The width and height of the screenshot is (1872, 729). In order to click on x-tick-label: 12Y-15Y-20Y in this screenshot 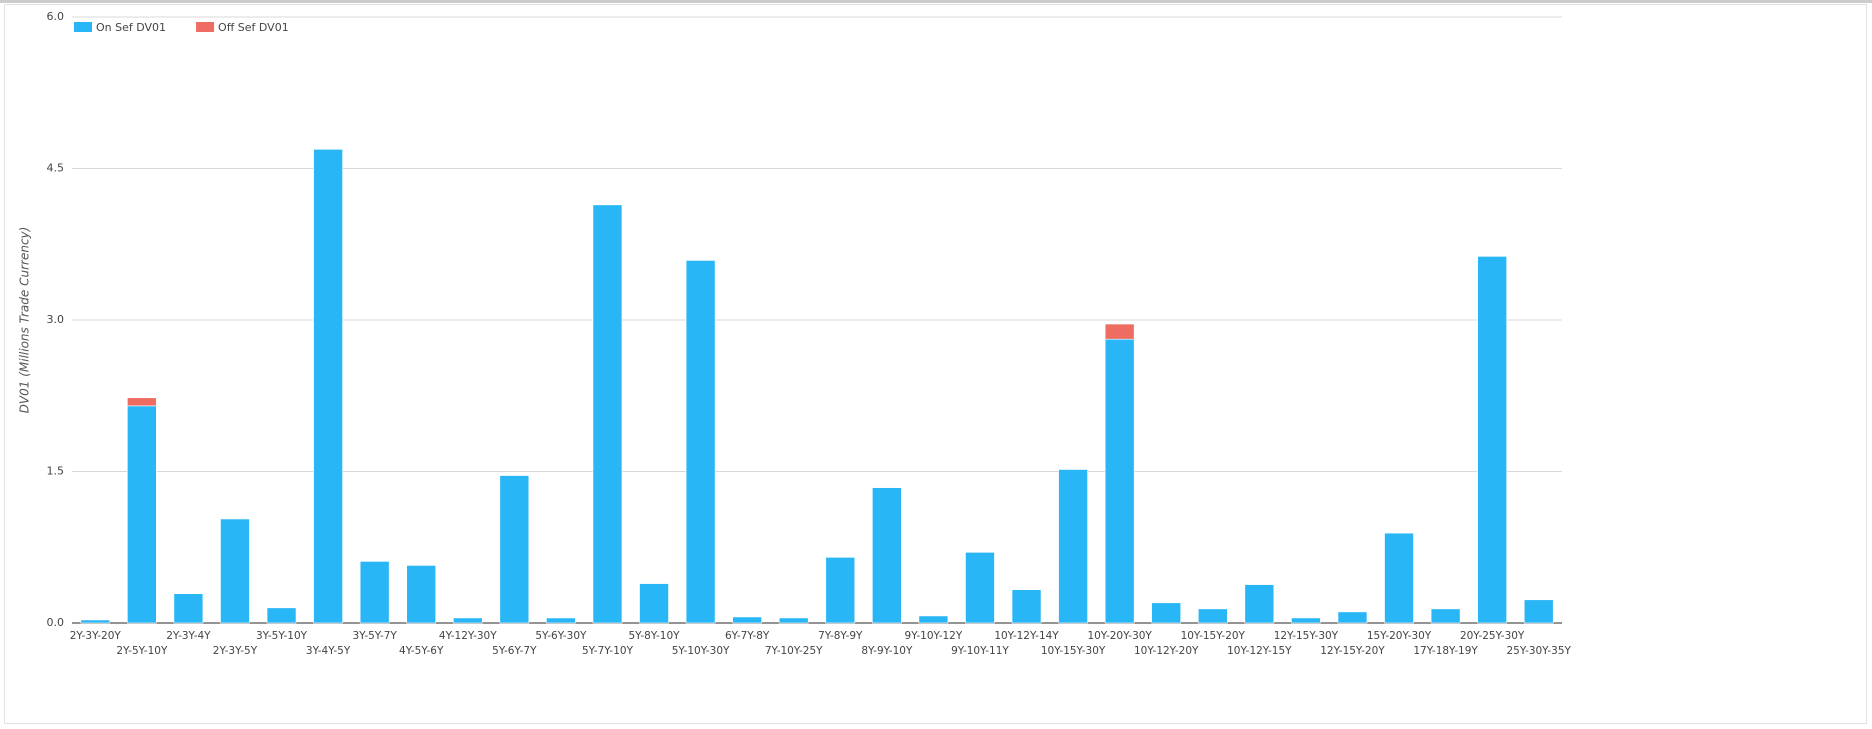, I will do `click(1352, 651)`.